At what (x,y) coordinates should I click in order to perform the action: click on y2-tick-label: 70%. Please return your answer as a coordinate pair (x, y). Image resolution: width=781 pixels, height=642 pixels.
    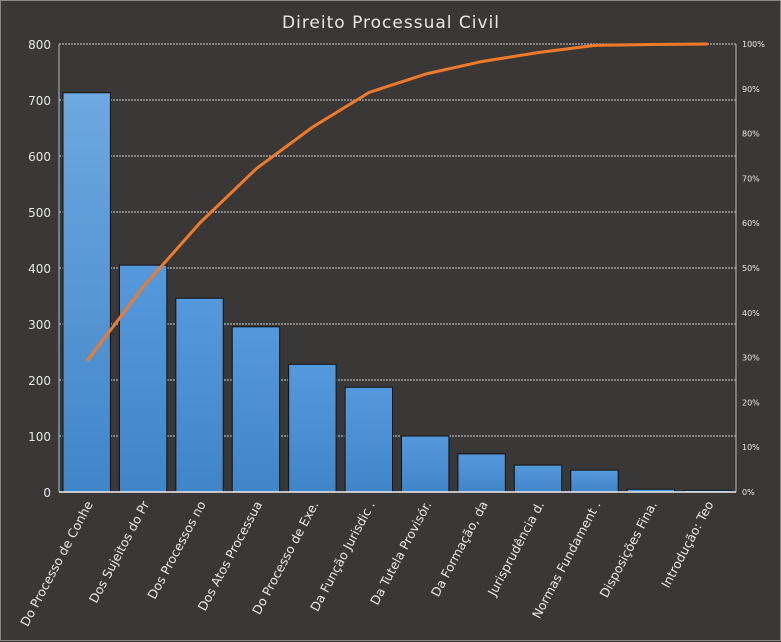
    Looking at the image, I should click on (751, 178).